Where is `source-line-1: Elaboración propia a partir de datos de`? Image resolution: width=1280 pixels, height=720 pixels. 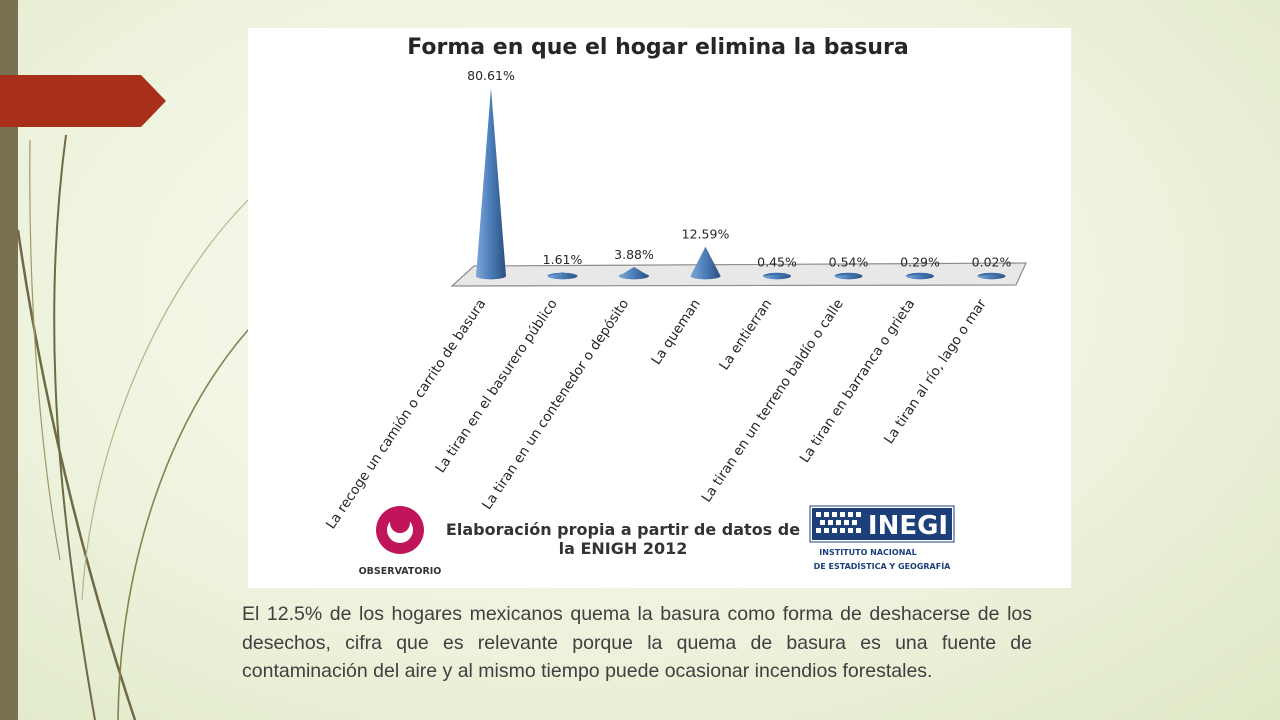
source-line-1: Elaboración propia a partir de datos de is located at coordinates (623, 529).